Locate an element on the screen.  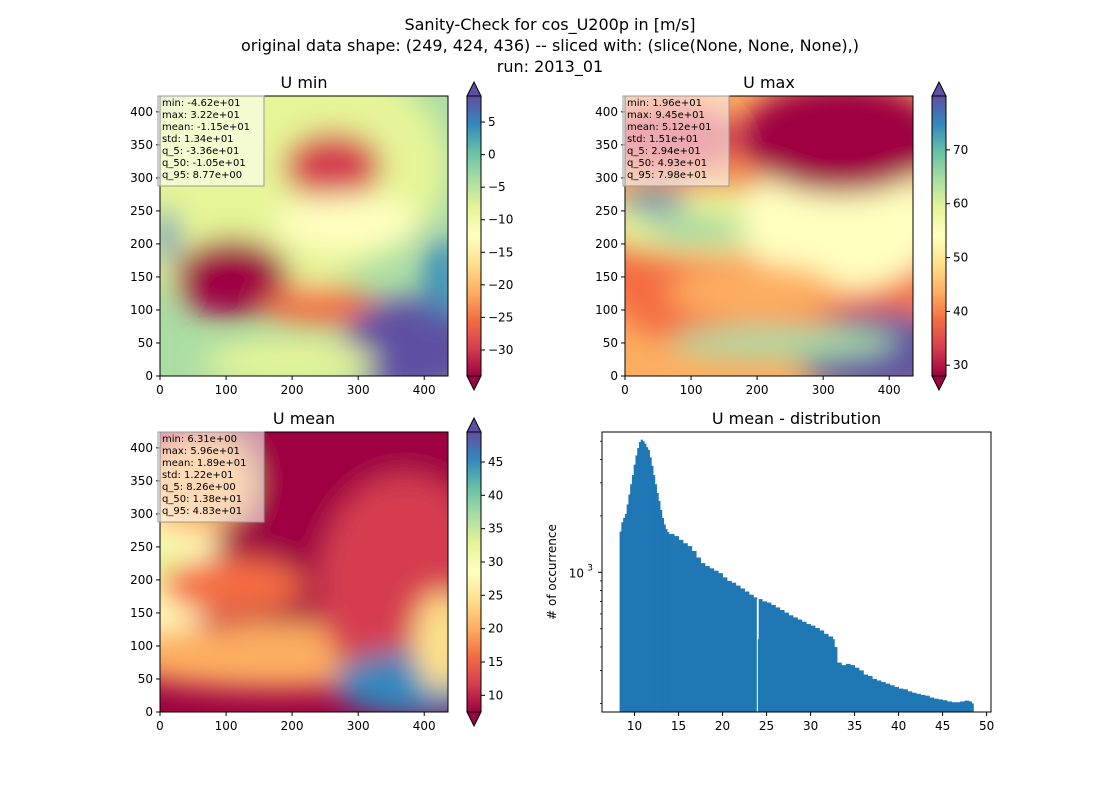
colorbar-tick-label: 25 is located at coordinates (495, 595).